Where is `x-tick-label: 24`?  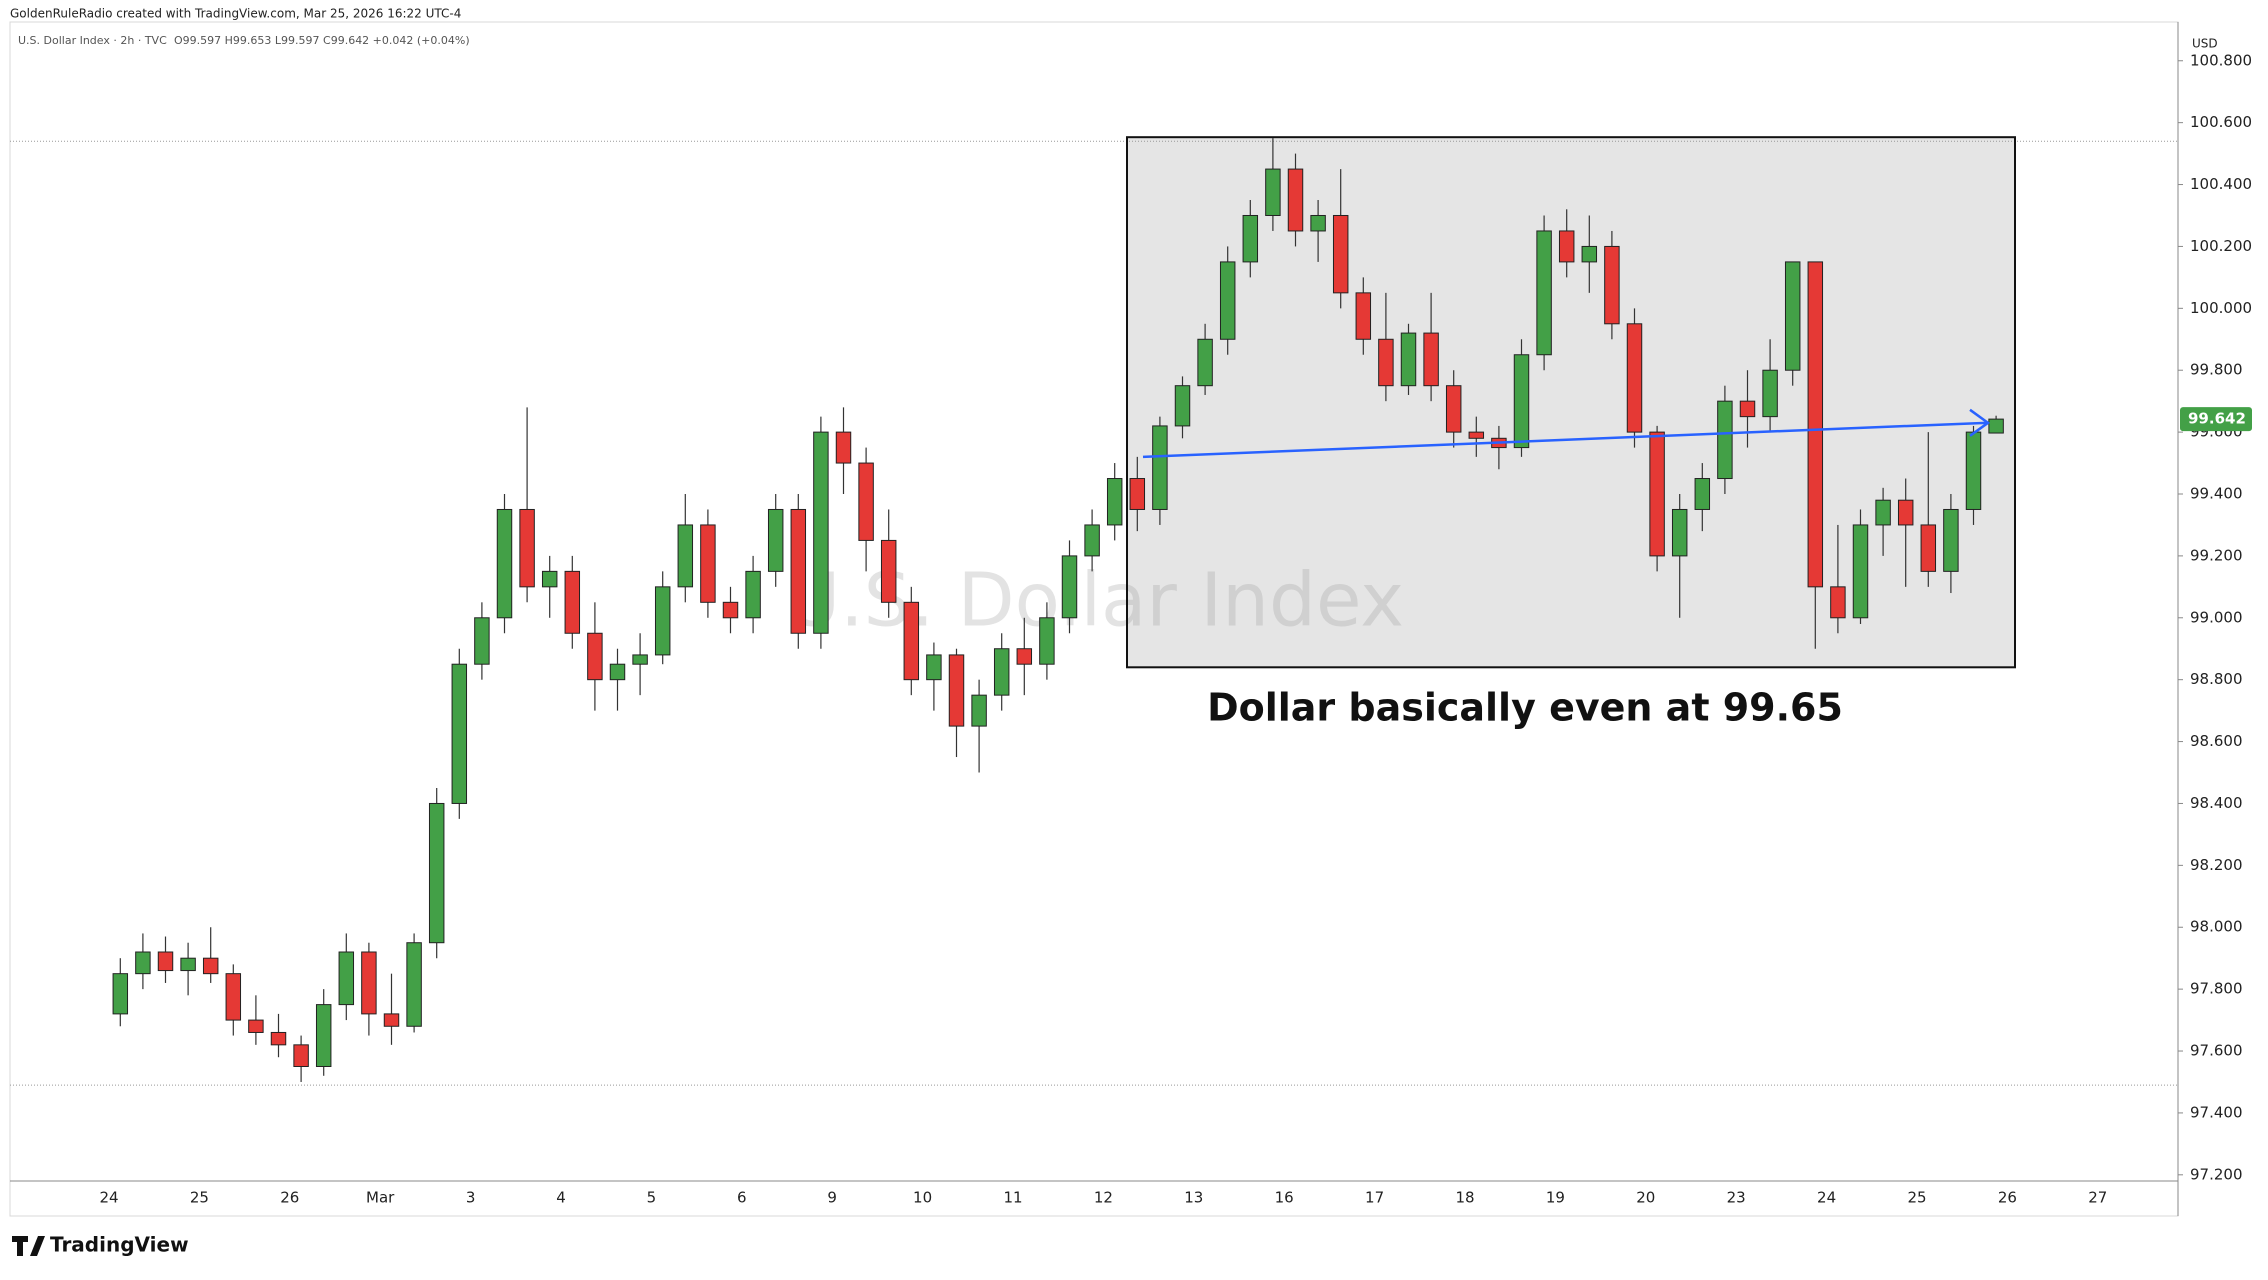
x-tick-label: 24 is located at coordinates (108, 1198).